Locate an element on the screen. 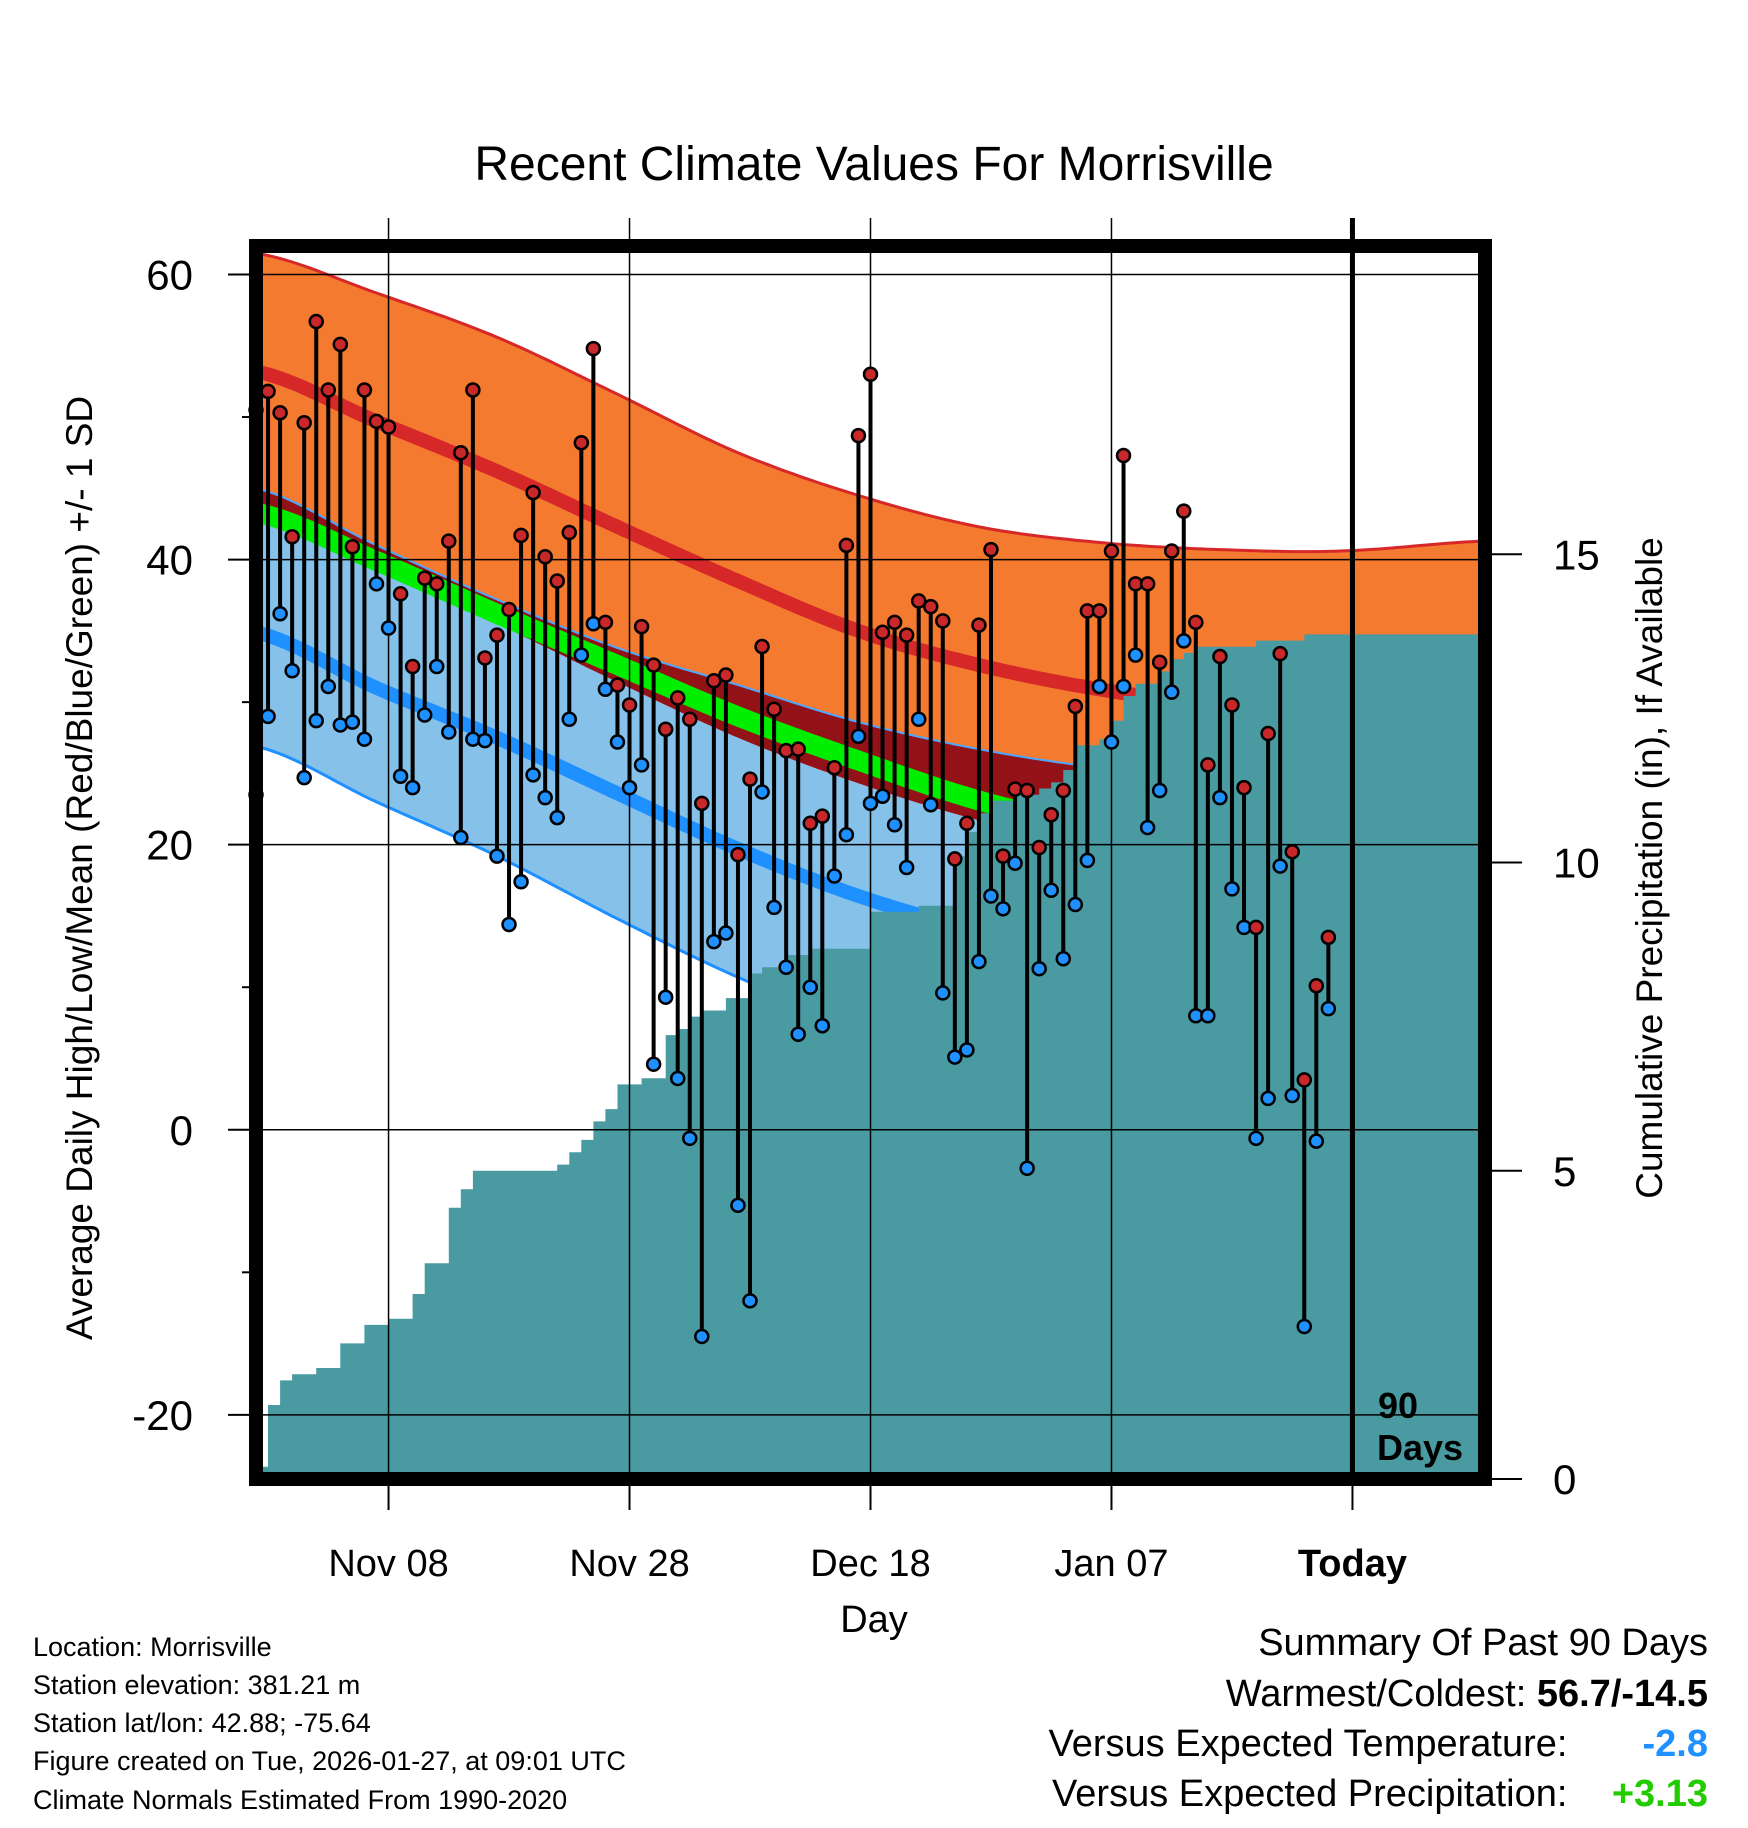 Image resolution: width=1748 pixels, height=1828 pixels. info-normals-period: Climate Normals Estimated From 1990-2020 is located at coordinates (300, 1800).